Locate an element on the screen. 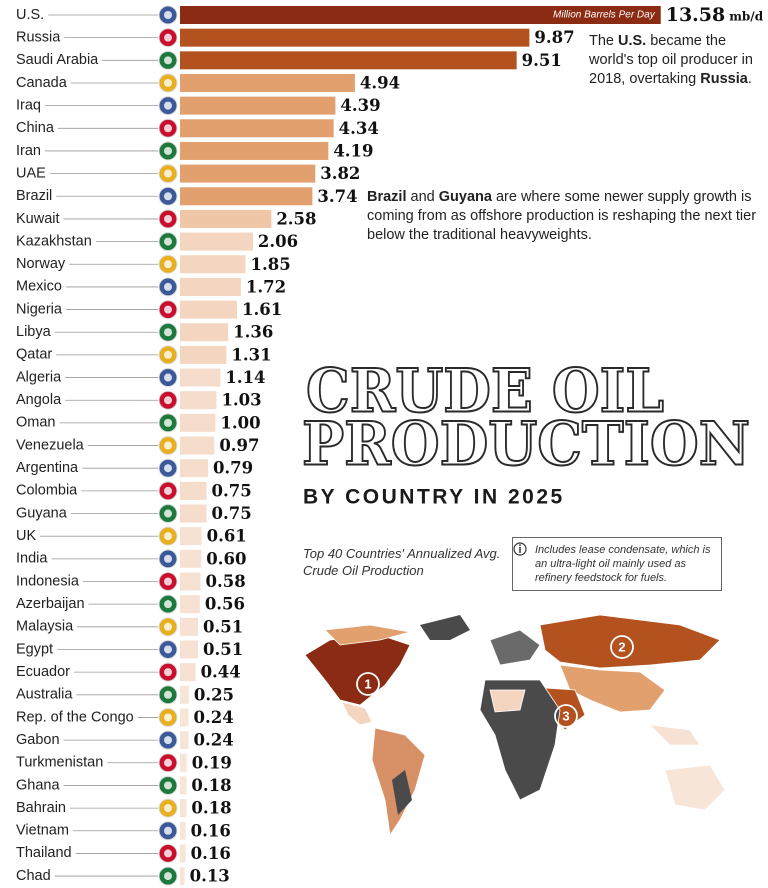  value-label: 13.58 is located at coordinates (696, 15).